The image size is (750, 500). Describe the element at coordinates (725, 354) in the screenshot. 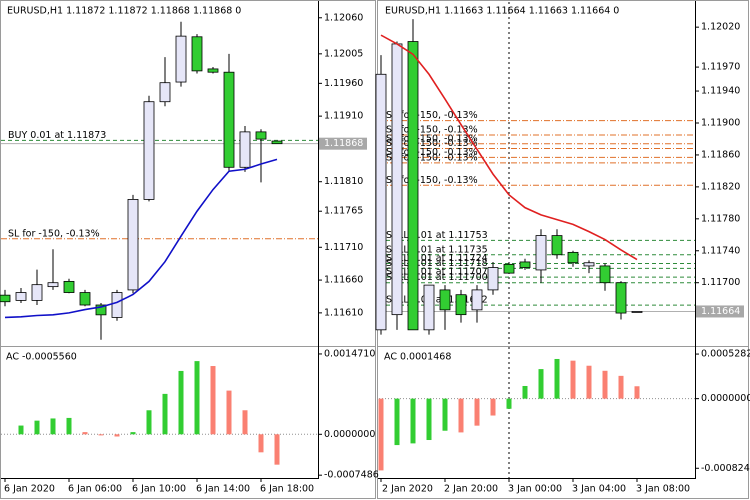

I see `y-tick-label: 0.0005282` at that location.